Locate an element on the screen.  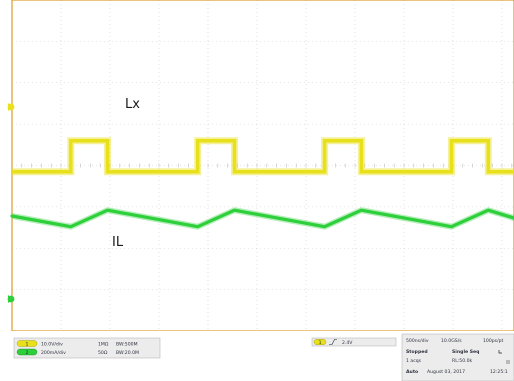
trigger-readout: 1 2.4V is located at coordinates (354, 342).